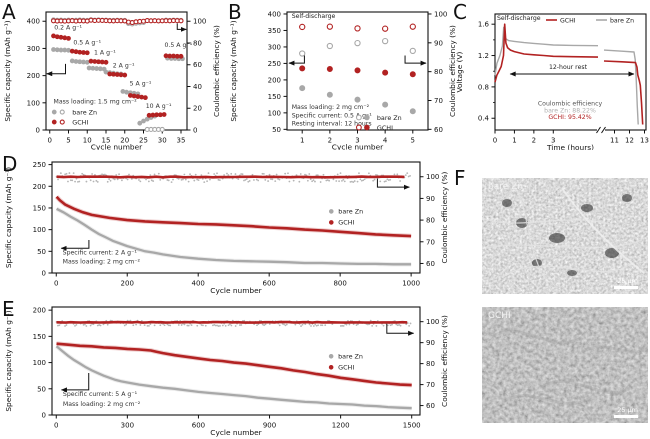  I want to click on y-tick-label: 350, so click(274, 31).